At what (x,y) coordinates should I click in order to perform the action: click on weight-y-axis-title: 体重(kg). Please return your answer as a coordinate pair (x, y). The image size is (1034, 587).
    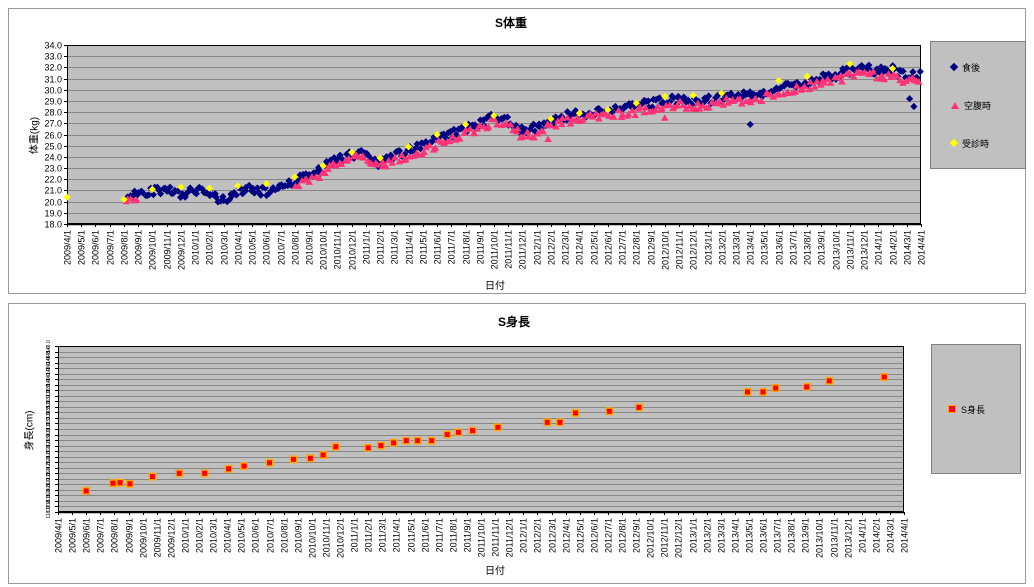
    Looking at the image, I should click on (35, 135).